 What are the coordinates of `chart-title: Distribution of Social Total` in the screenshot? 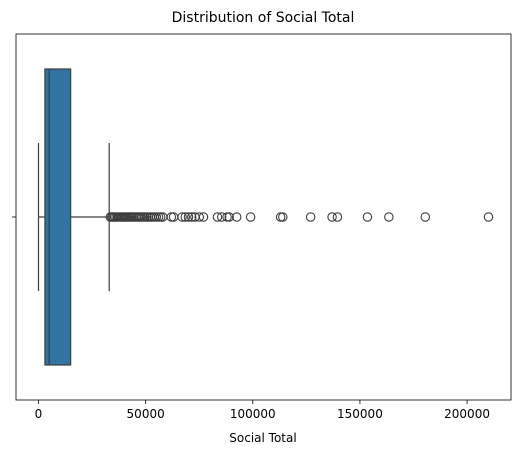 It's located at (263, 18).